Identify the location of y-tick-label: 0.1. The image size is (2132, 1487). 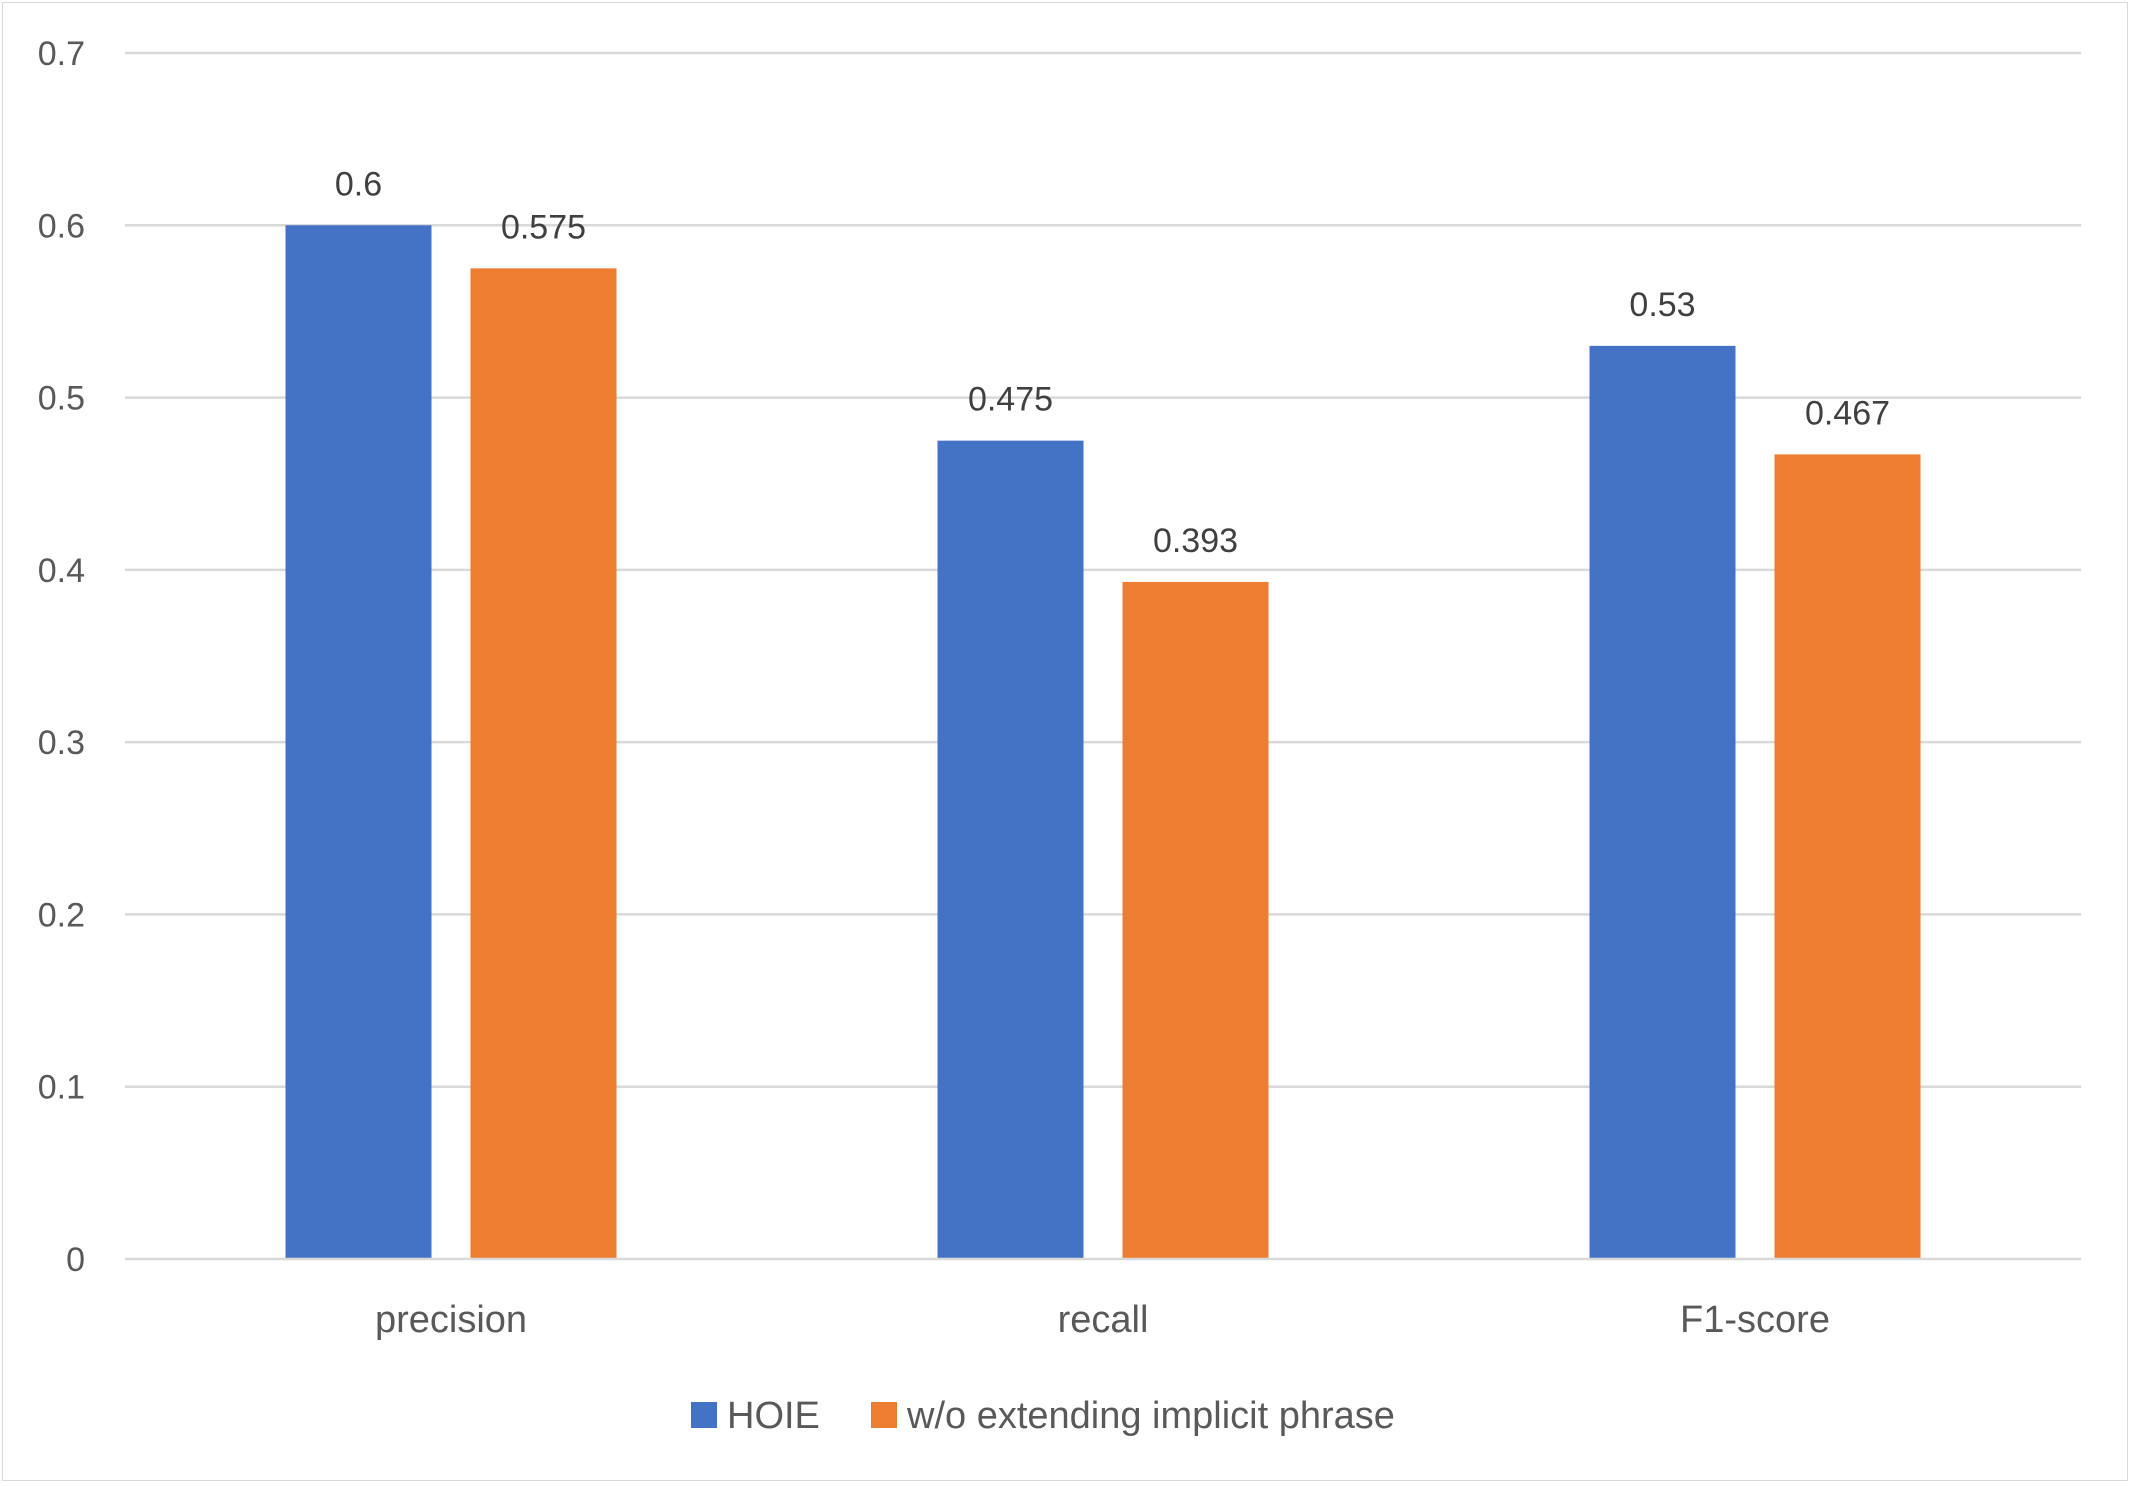
(61, 1088).